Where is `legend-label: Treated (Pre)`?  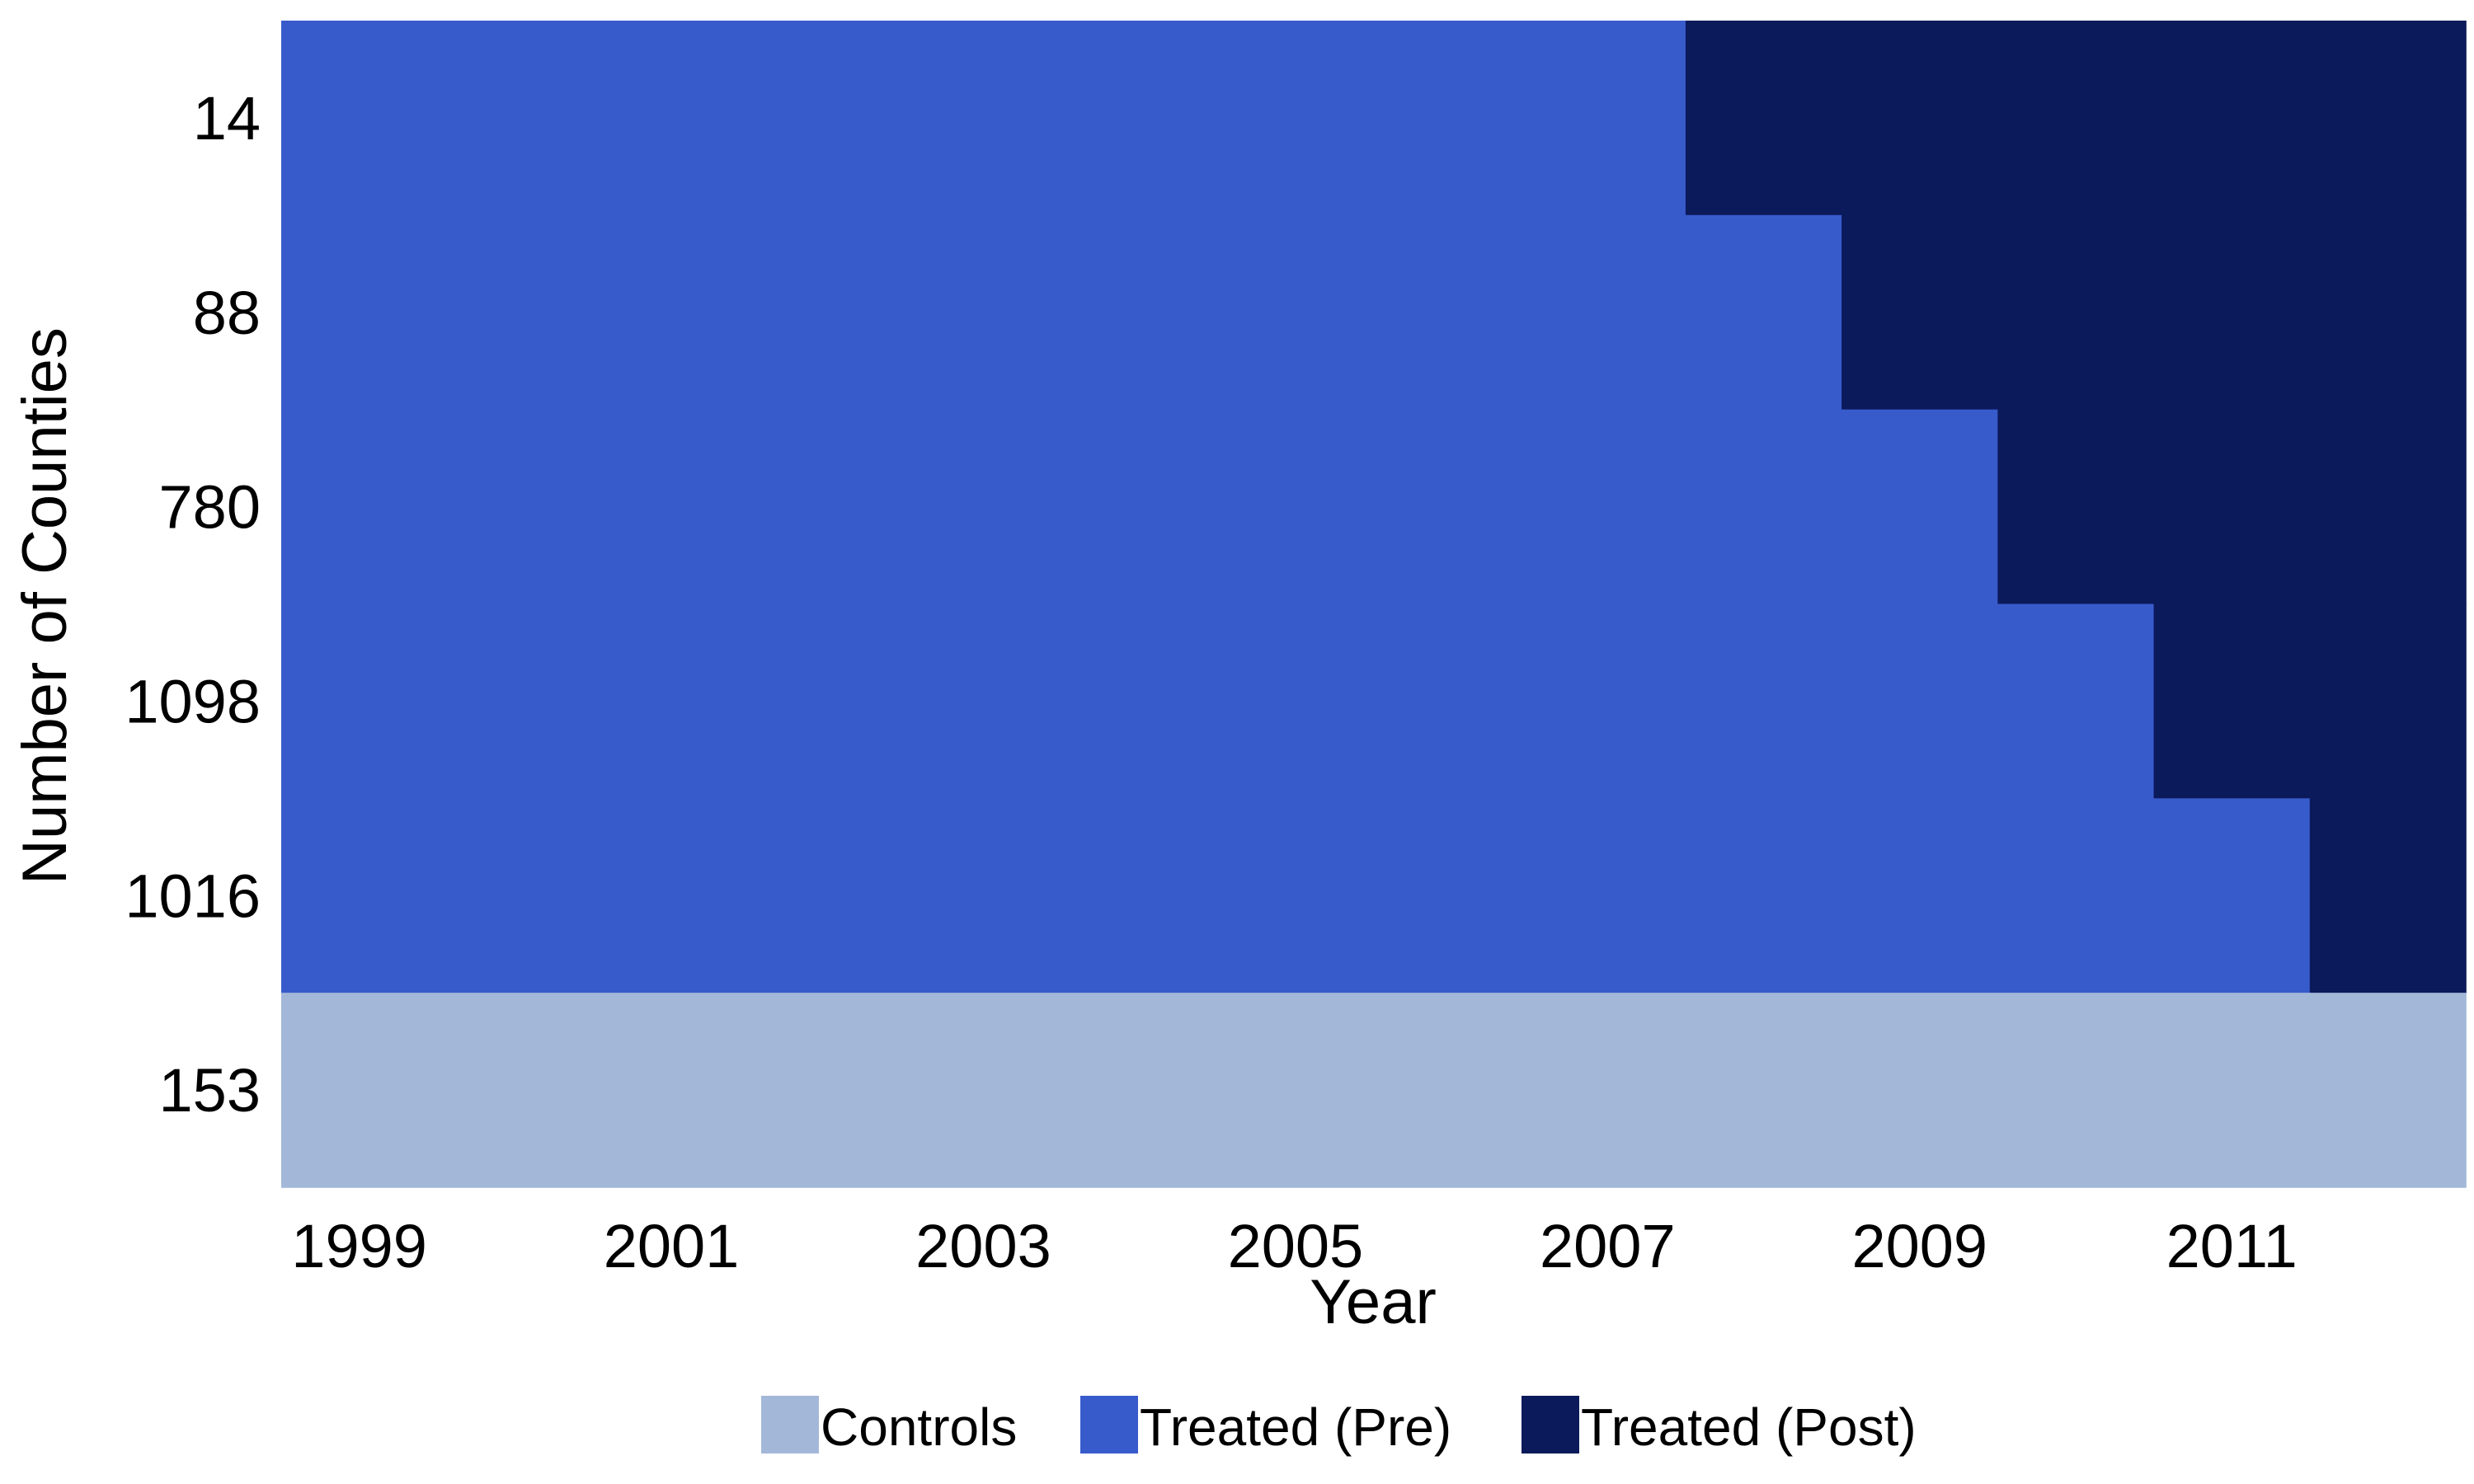 legend-label: Treated (Pre) is located at coordinates (1295, 1427).